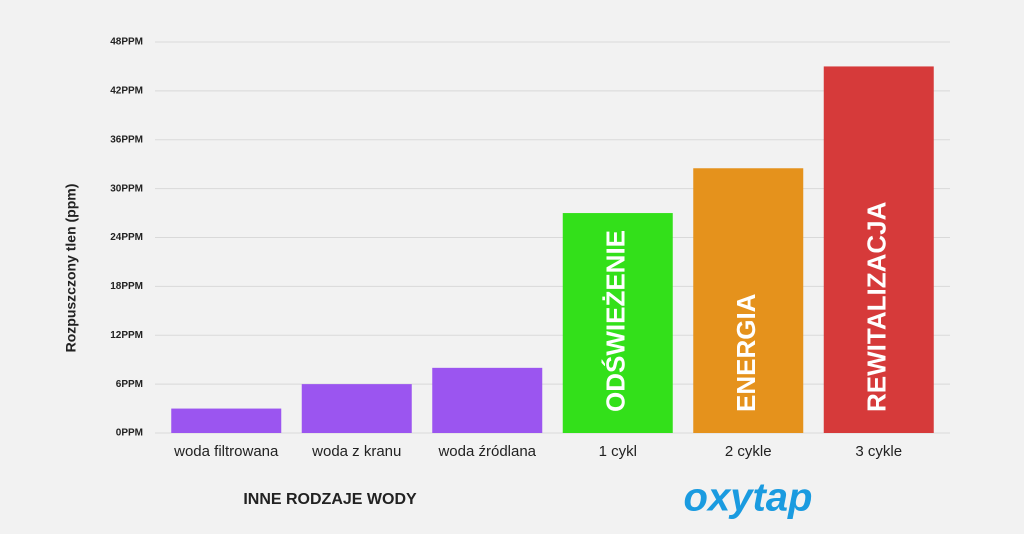  Describe the element at coordinates (877, 306) in the screenshot. I see `bar-label: REWITALIZACJA` at that location.